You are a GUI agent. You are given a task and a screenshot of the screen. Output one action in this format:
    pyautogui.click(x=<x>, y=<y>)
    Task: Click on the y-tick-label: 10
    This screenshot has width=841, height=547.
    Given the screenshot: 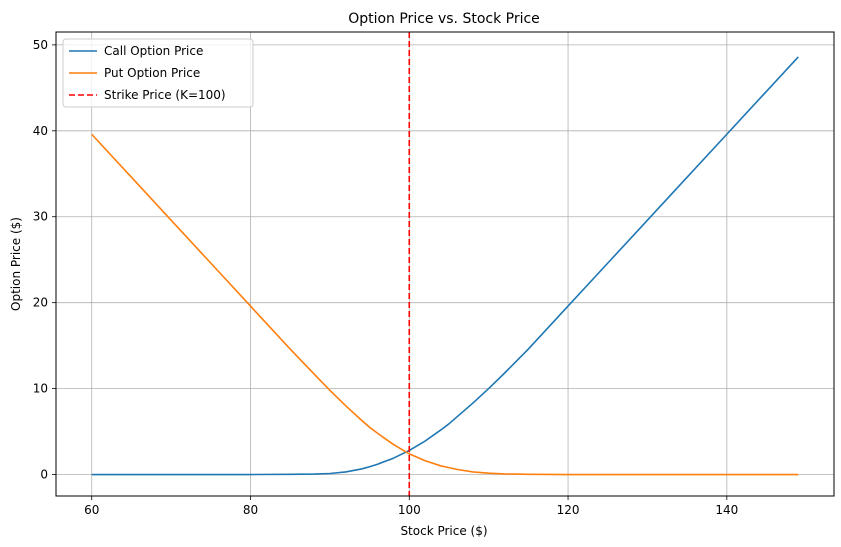 What is the action you would take?
    pyautogui.click(x=40, y=389)
    